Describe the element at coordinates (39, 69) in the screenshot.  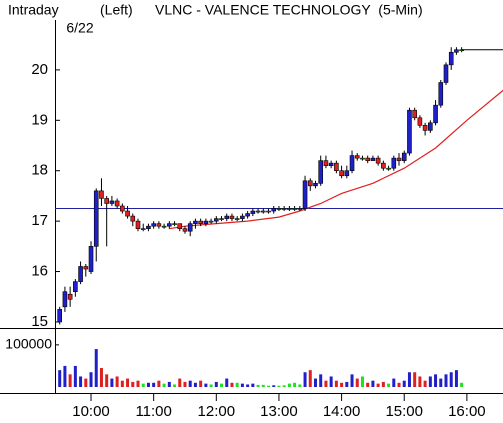
I see `y-tick-label: 20` at that location.